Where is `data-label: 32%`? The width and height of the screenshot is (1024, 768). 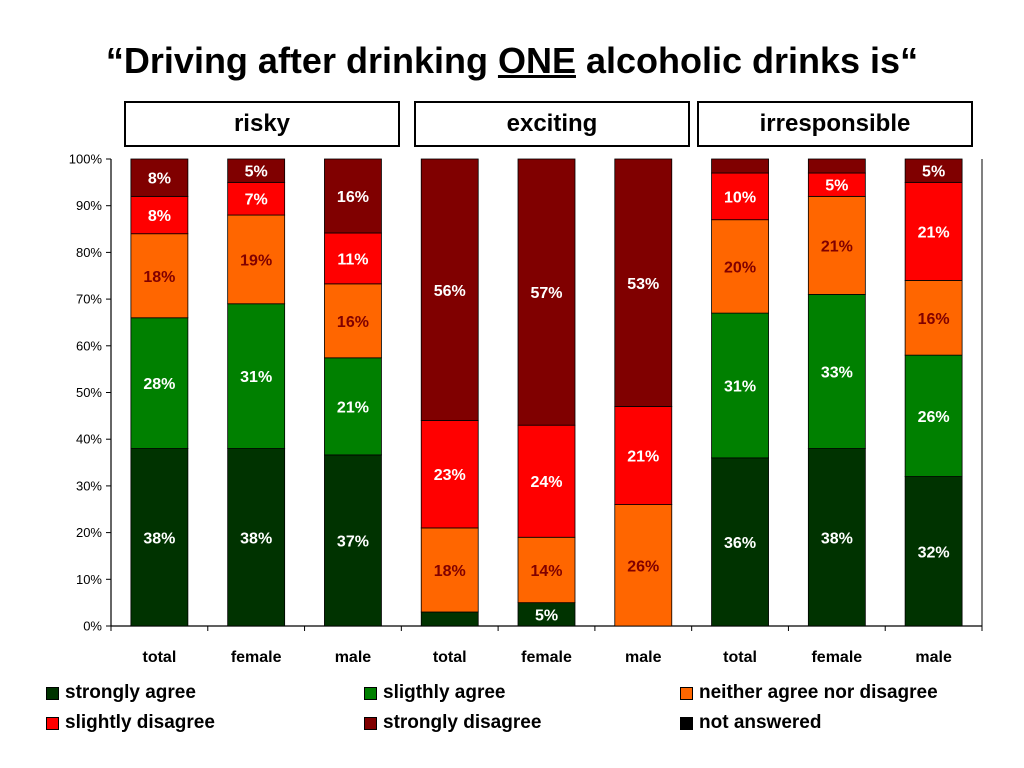
data-label: 32% is located at coordinates (934, 552).